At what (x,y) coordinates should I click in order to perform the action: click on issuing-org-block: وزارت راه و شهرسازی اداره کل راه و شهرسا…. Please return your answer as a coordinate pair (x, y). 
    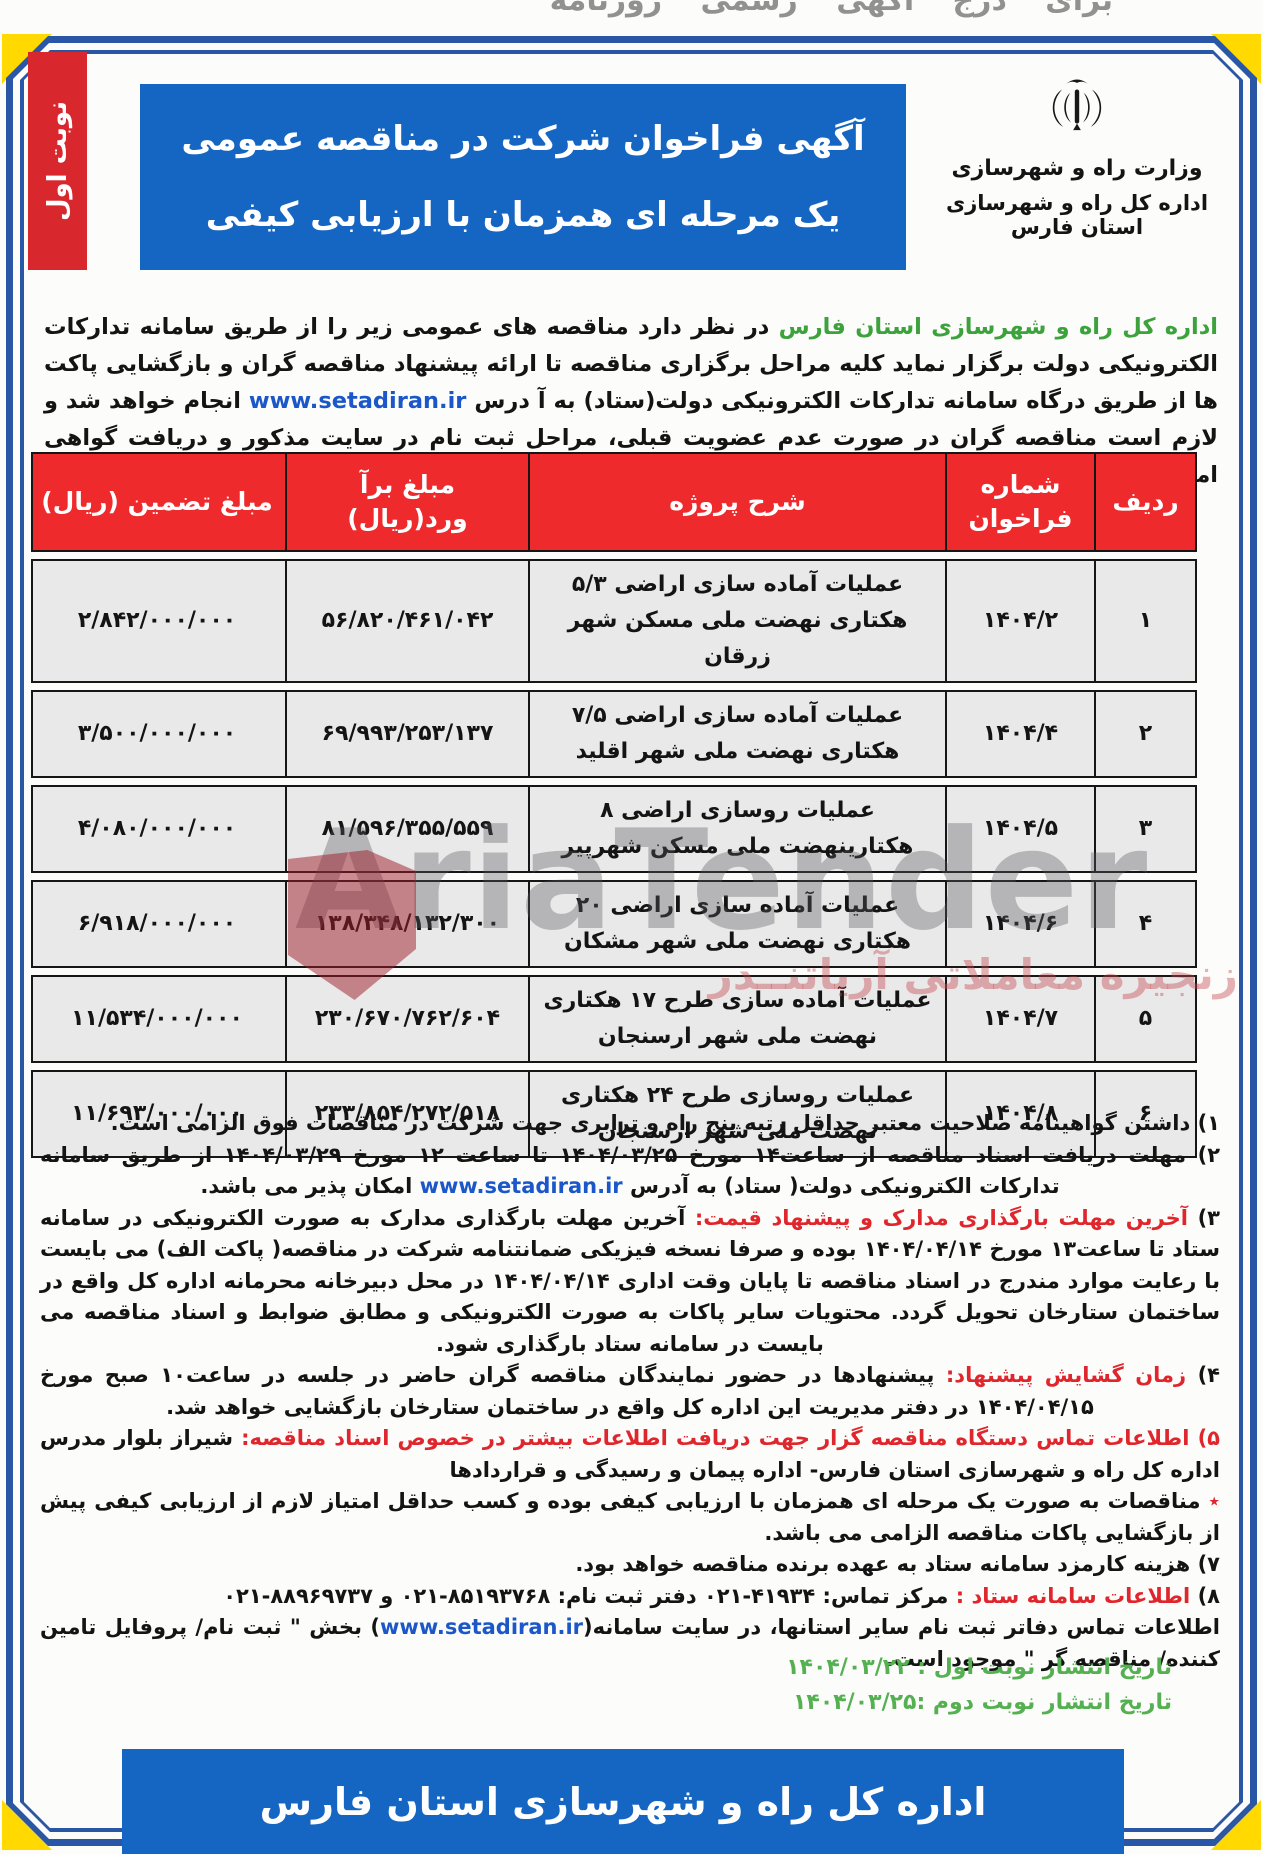
    Looking at the image, I should click on (1077, 156).